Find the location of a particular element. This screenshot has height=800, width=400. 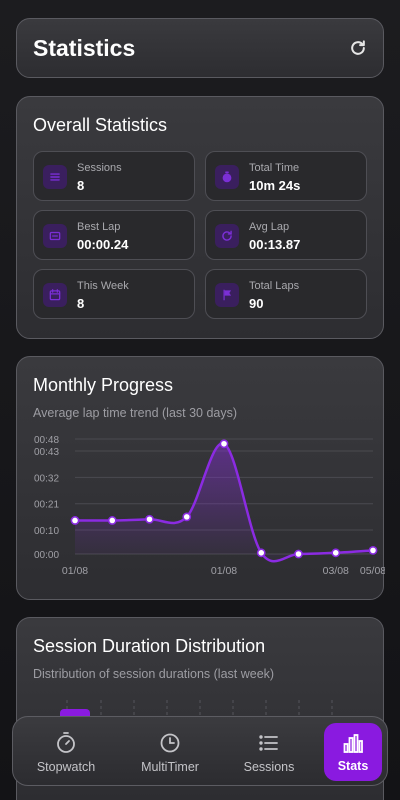

nav-item-stopwatch: Stopwatch is located at coordinates (66, 752).